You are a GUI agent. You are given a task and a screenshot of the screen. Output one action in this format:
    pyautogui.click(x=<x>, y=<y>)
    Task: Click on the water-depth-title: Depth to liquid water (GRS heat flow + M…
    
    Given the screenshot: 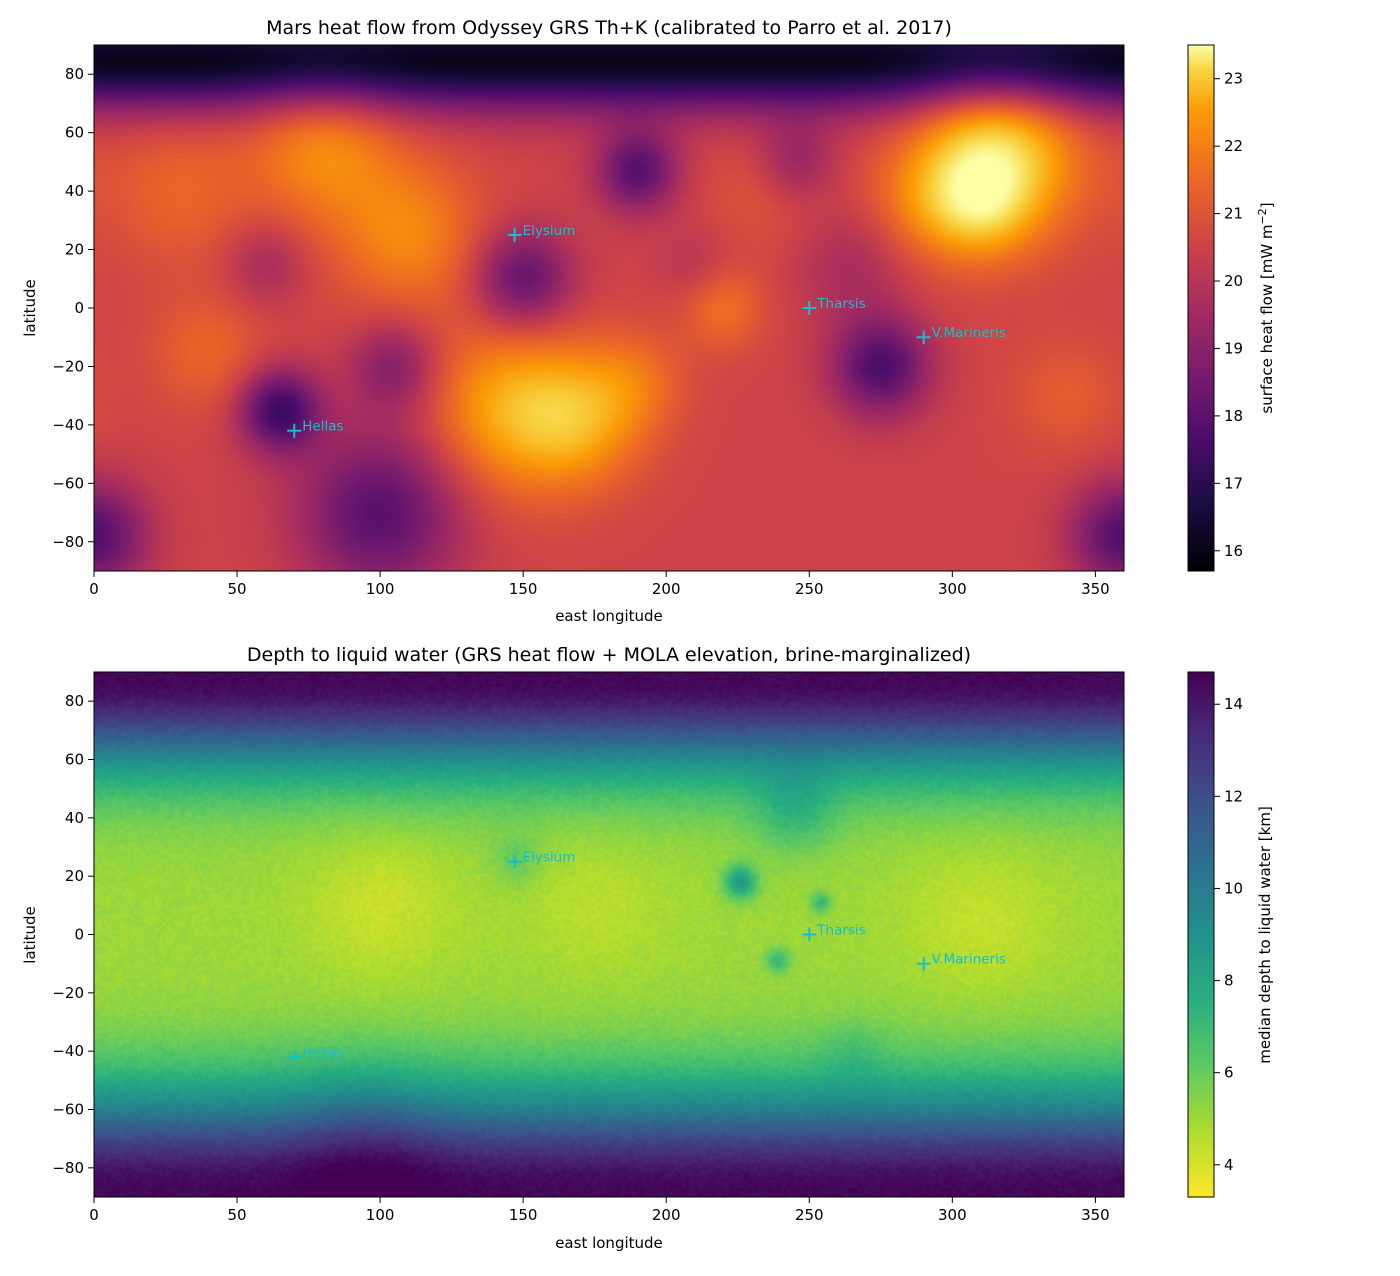 What is the action you would take?
    pyautogui.click(x=609, y=655)
    